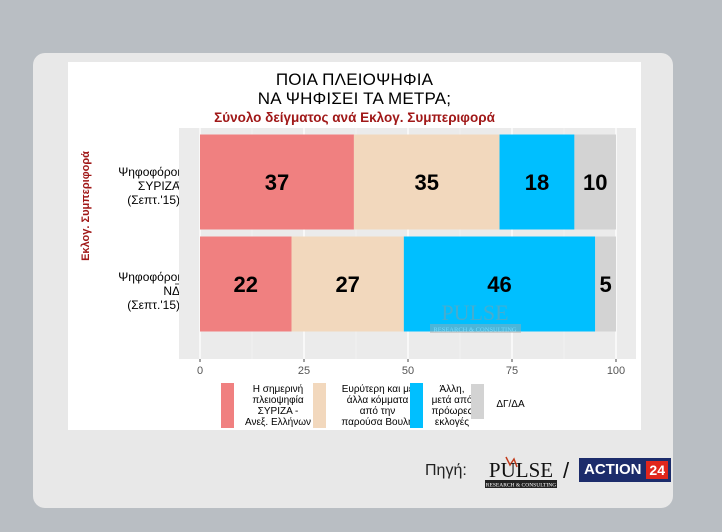 Image resolution: width=722 pixels, height=532 pixels. I want to click on pulse-watermark-logo: PULSE RESEARCH & CONSULTING, so click(475, 317).